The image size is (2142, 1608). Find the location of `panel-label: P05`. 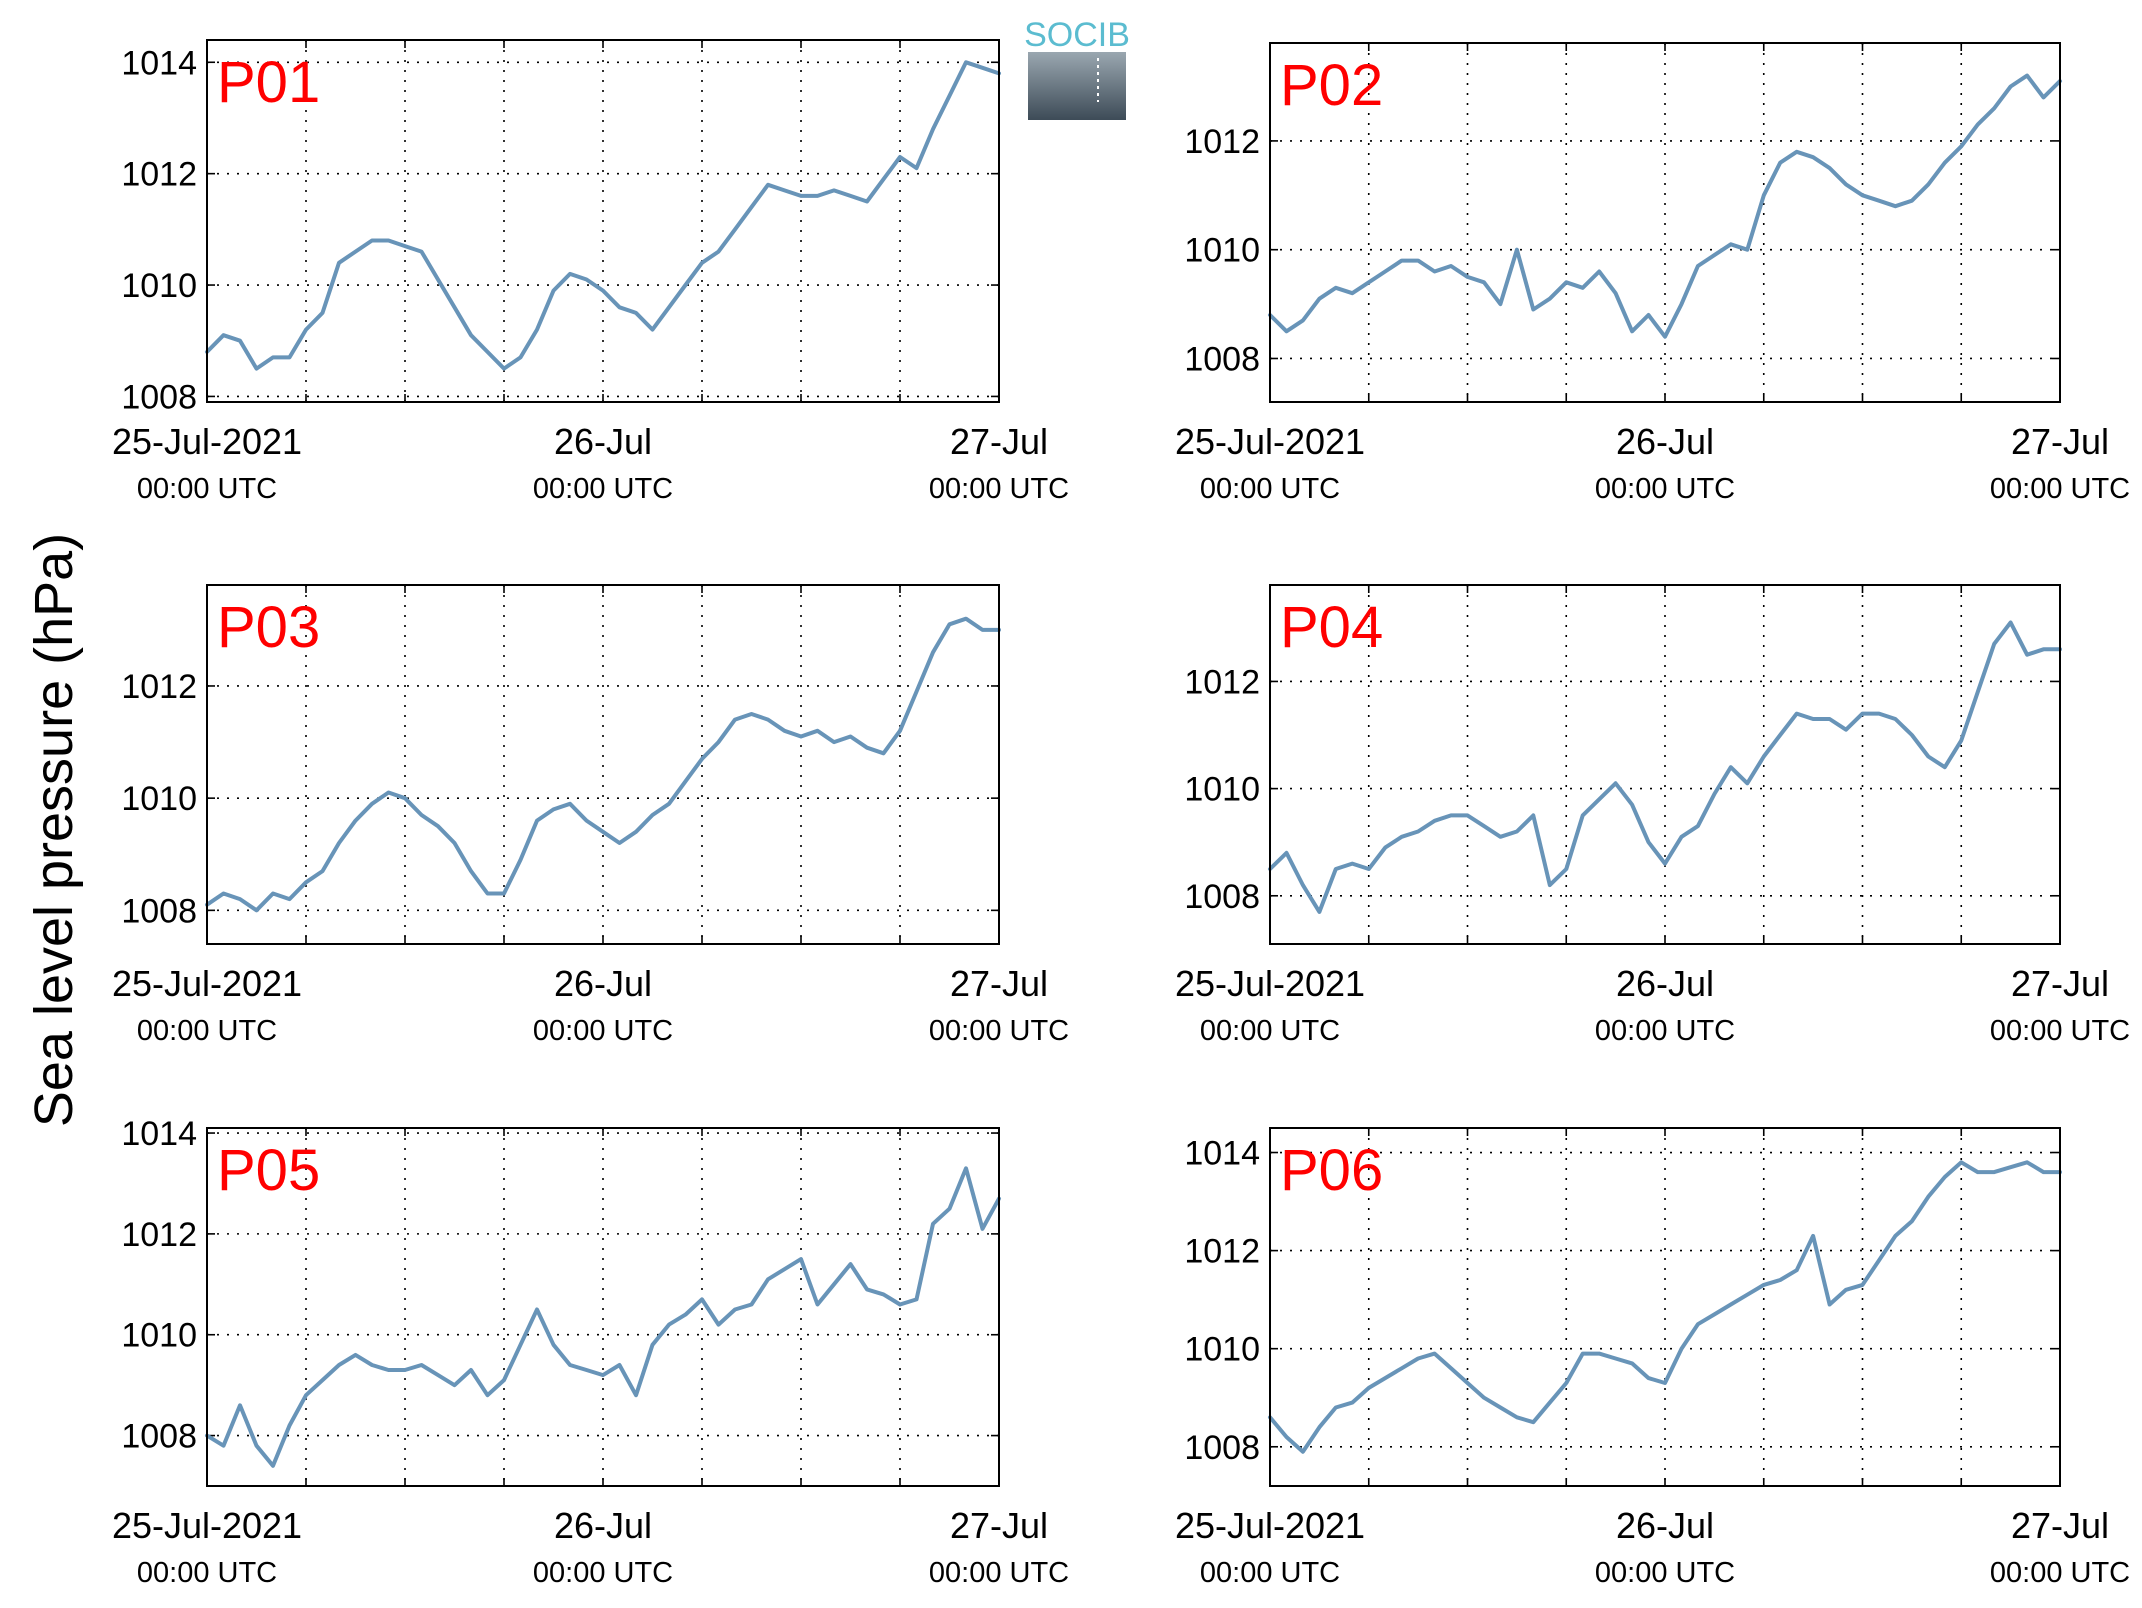

panel-label: P05 is located at coordinates (268, 1170).